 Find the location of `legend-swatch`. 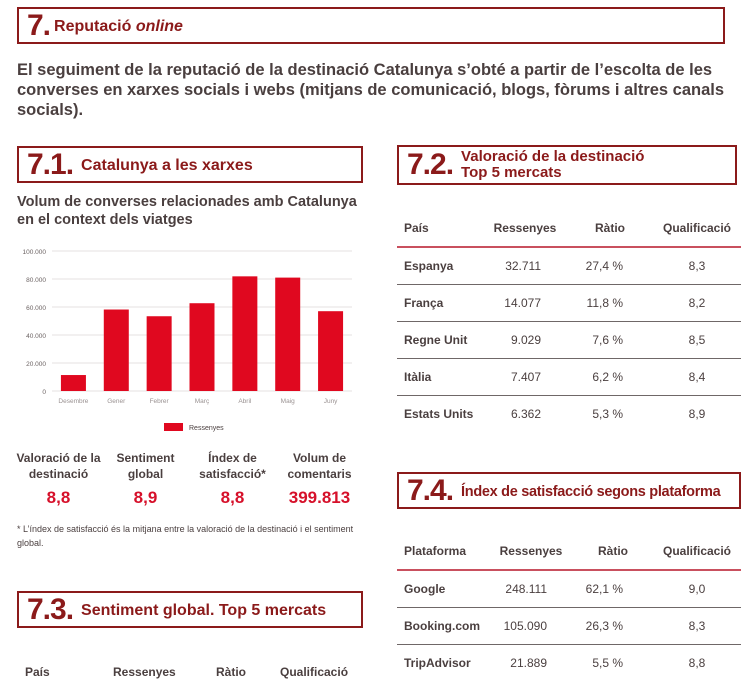

legend-swatch is located at coordinates (173, 427).